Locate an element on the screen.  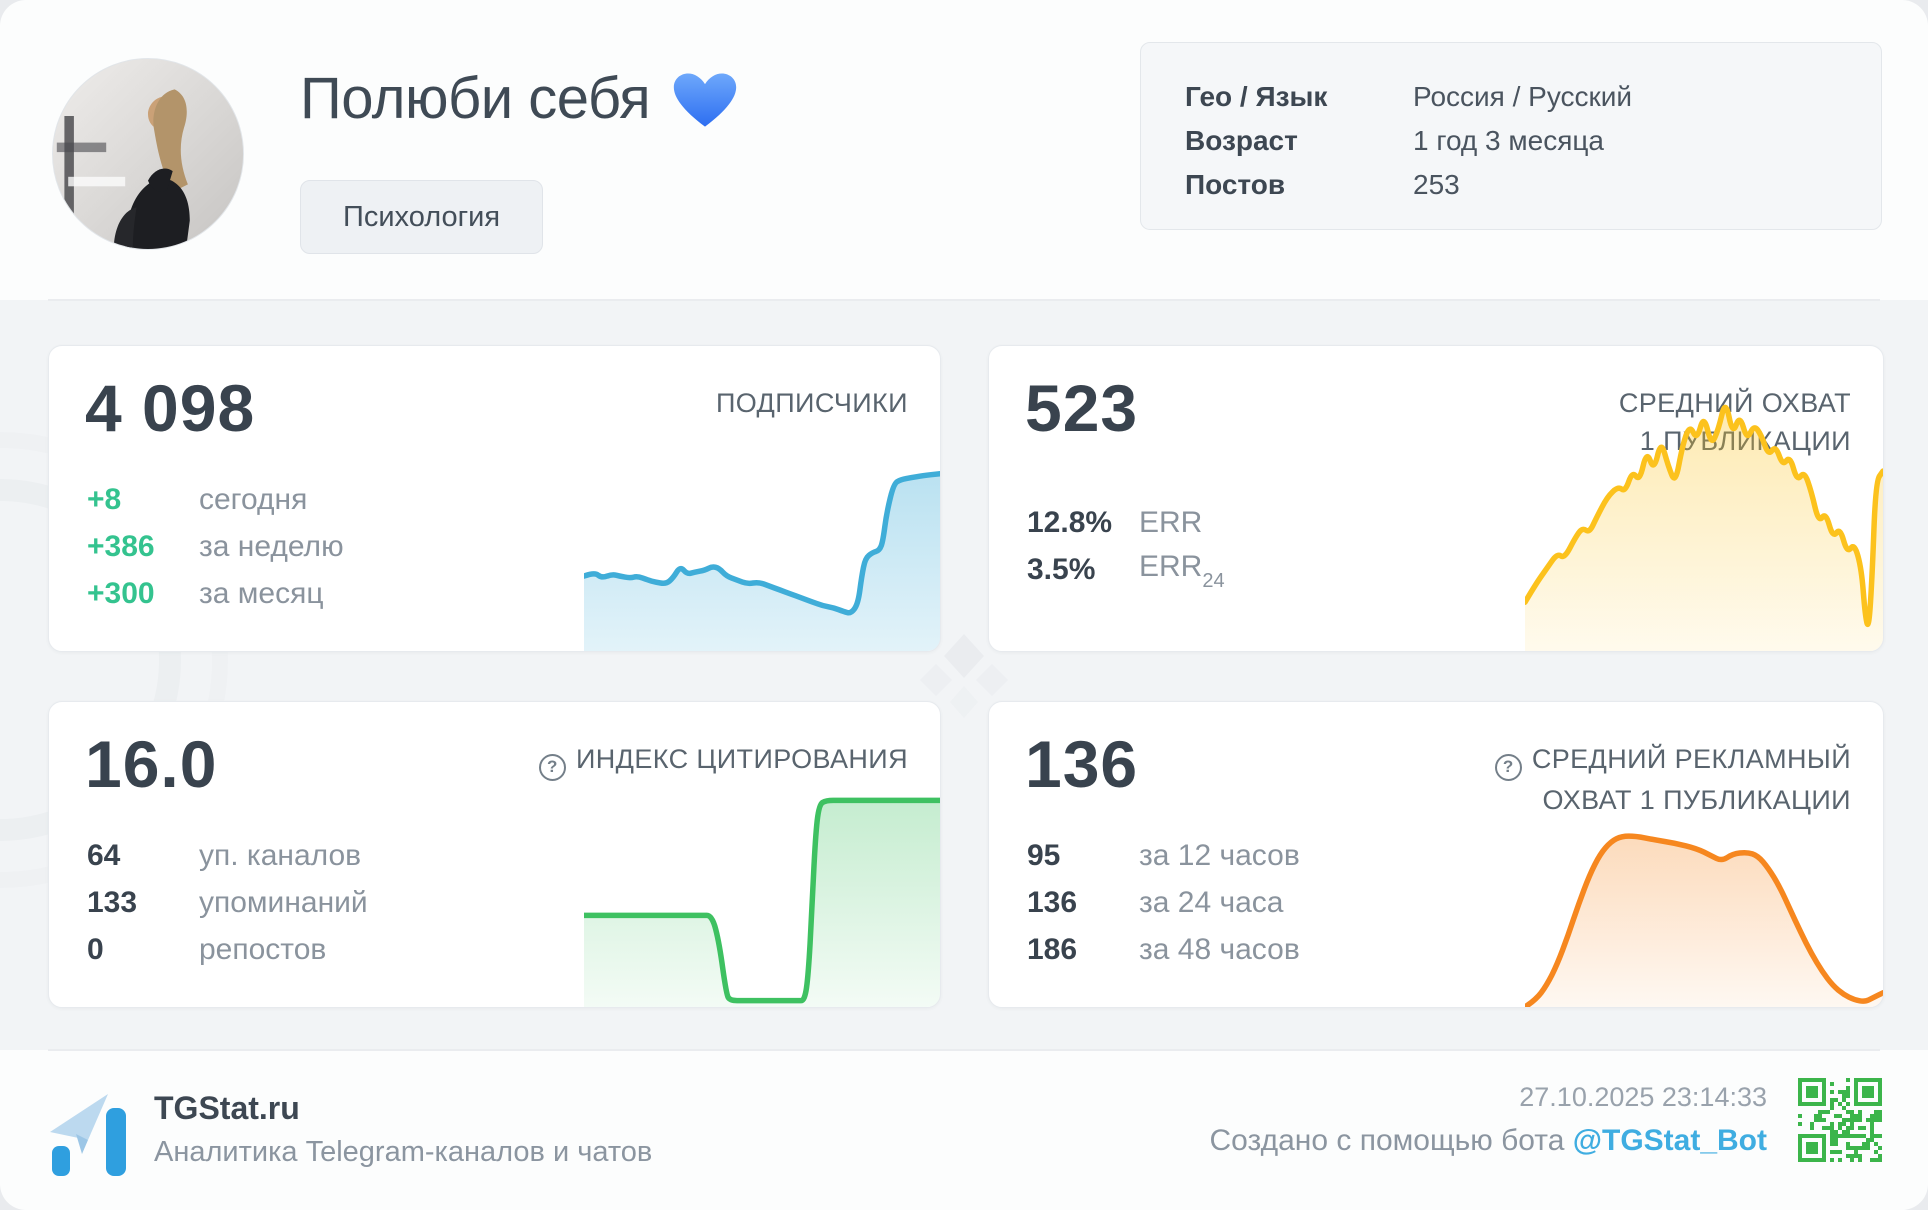
stat-value: +386 is located at coordinates (121, 546).